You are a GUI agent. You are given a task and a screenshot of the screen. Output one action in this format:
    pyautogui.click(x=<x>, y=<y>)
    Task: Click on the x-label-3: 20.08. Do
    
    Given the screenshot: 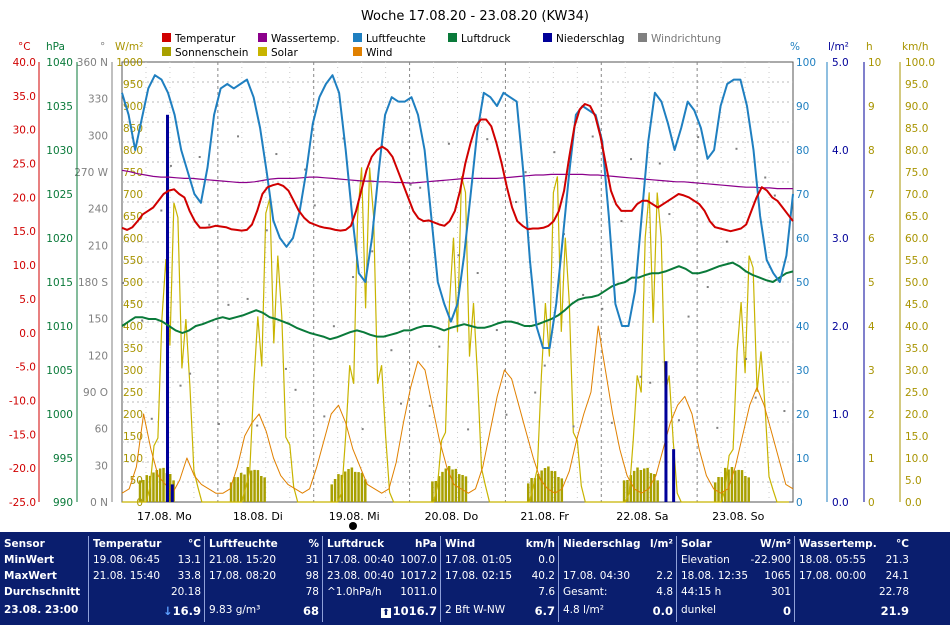 What is the action you would take?
    pyautogui.click(x=452, y=516)
    